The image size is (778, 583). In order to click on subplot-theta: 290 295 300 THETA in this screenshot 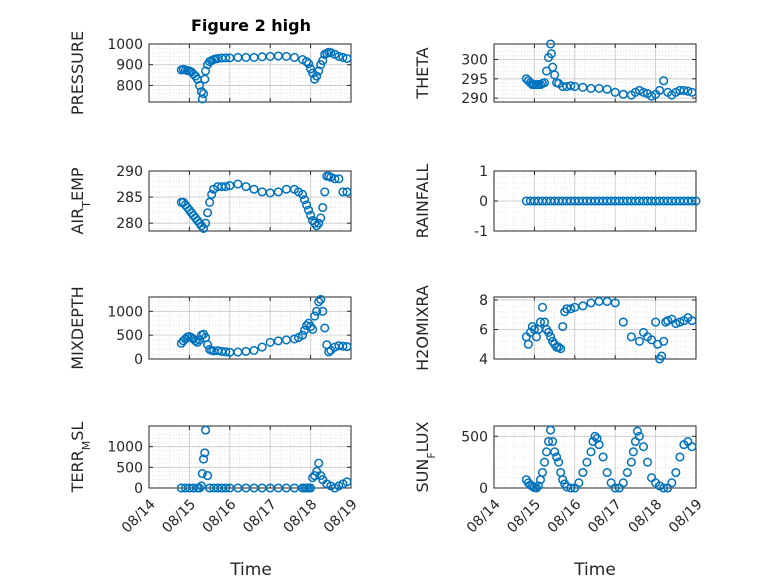, I will do `click(555, 73)`.